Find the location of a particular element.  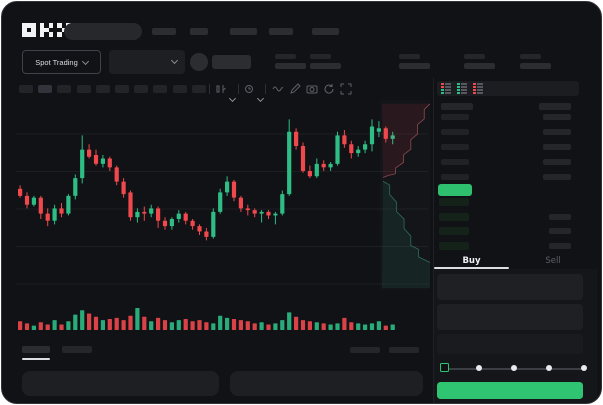

draw-pencil-icon is located at coordinates (295, 89).